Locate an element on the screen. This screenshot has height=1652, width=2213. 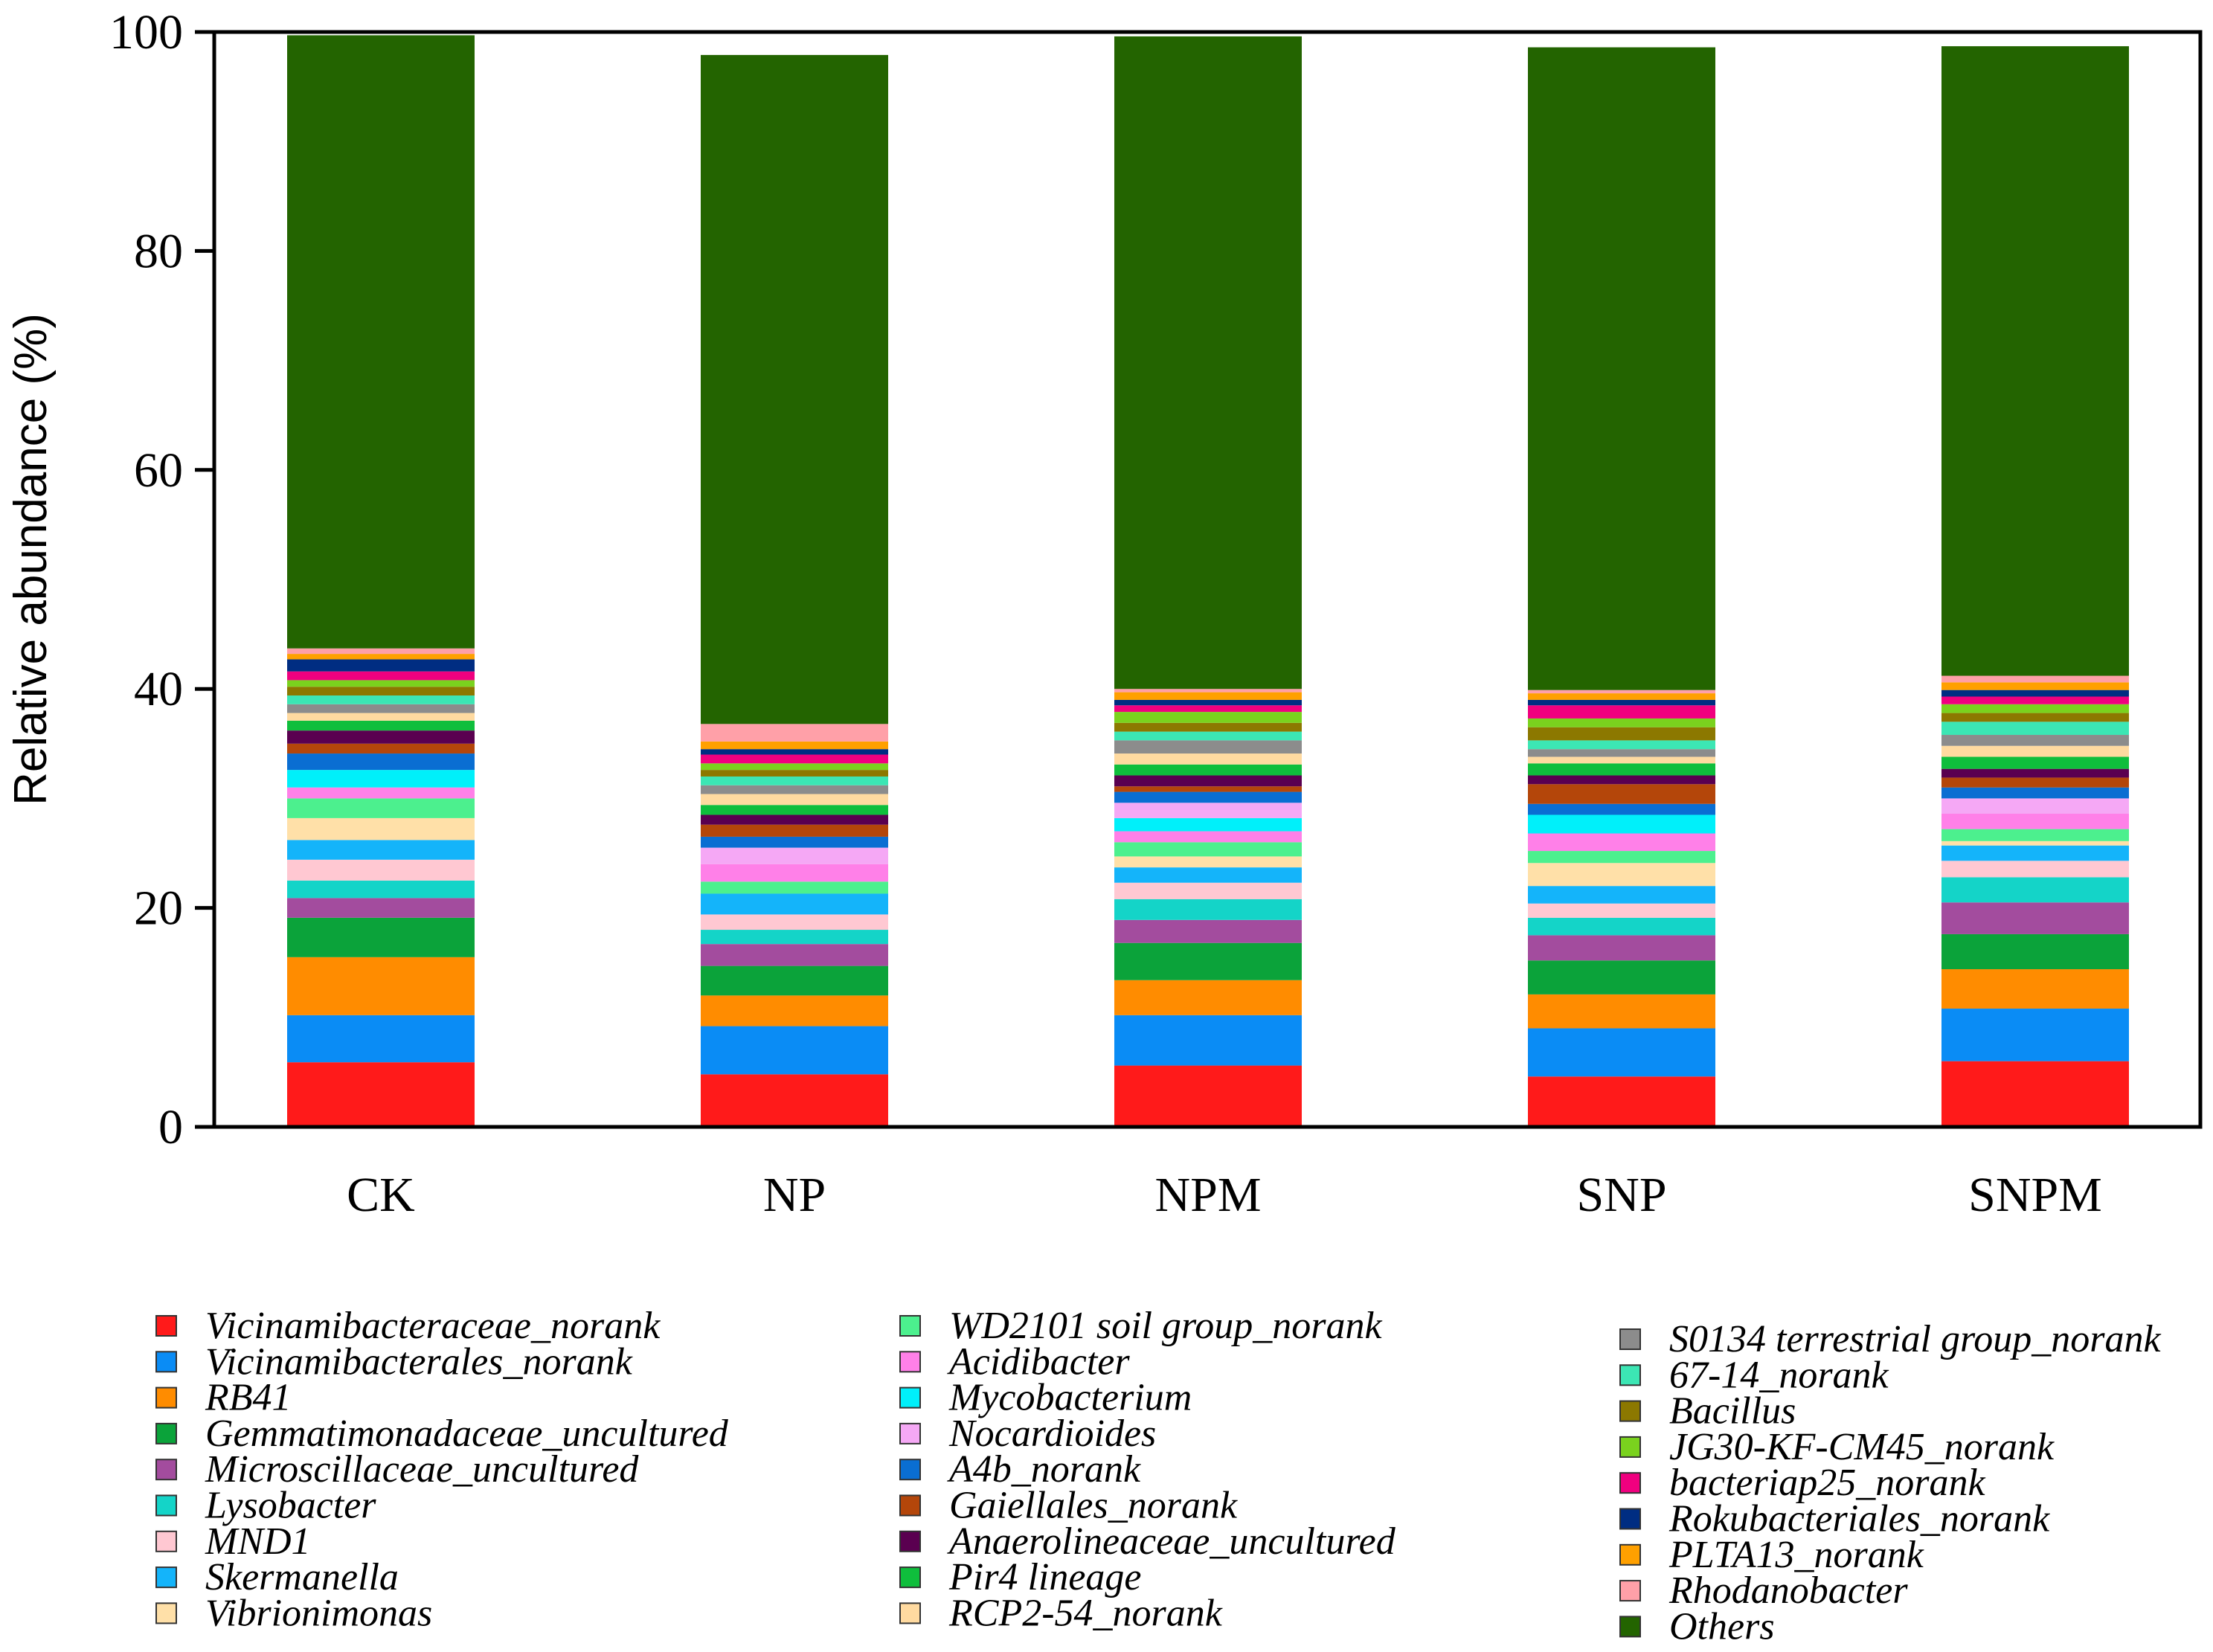
legend-item-gaiellales-norank: Gaiellales_norank is located at coordinates (1068, 1506).